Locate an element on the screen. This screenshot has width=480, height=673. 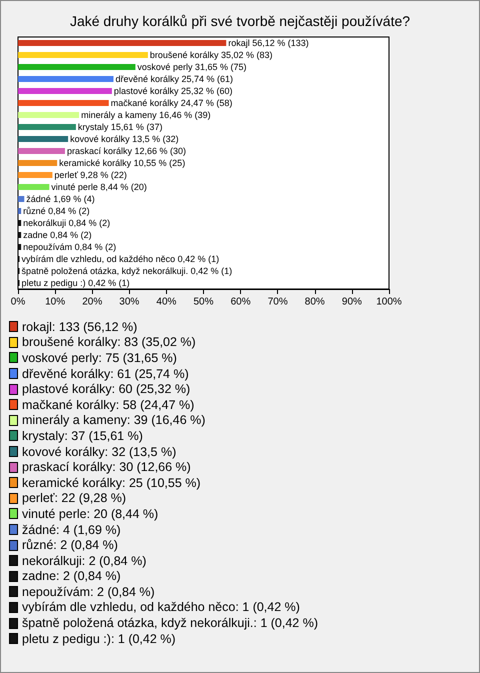
y-tick-label: voskové perly is located at coordinates (165, 67).